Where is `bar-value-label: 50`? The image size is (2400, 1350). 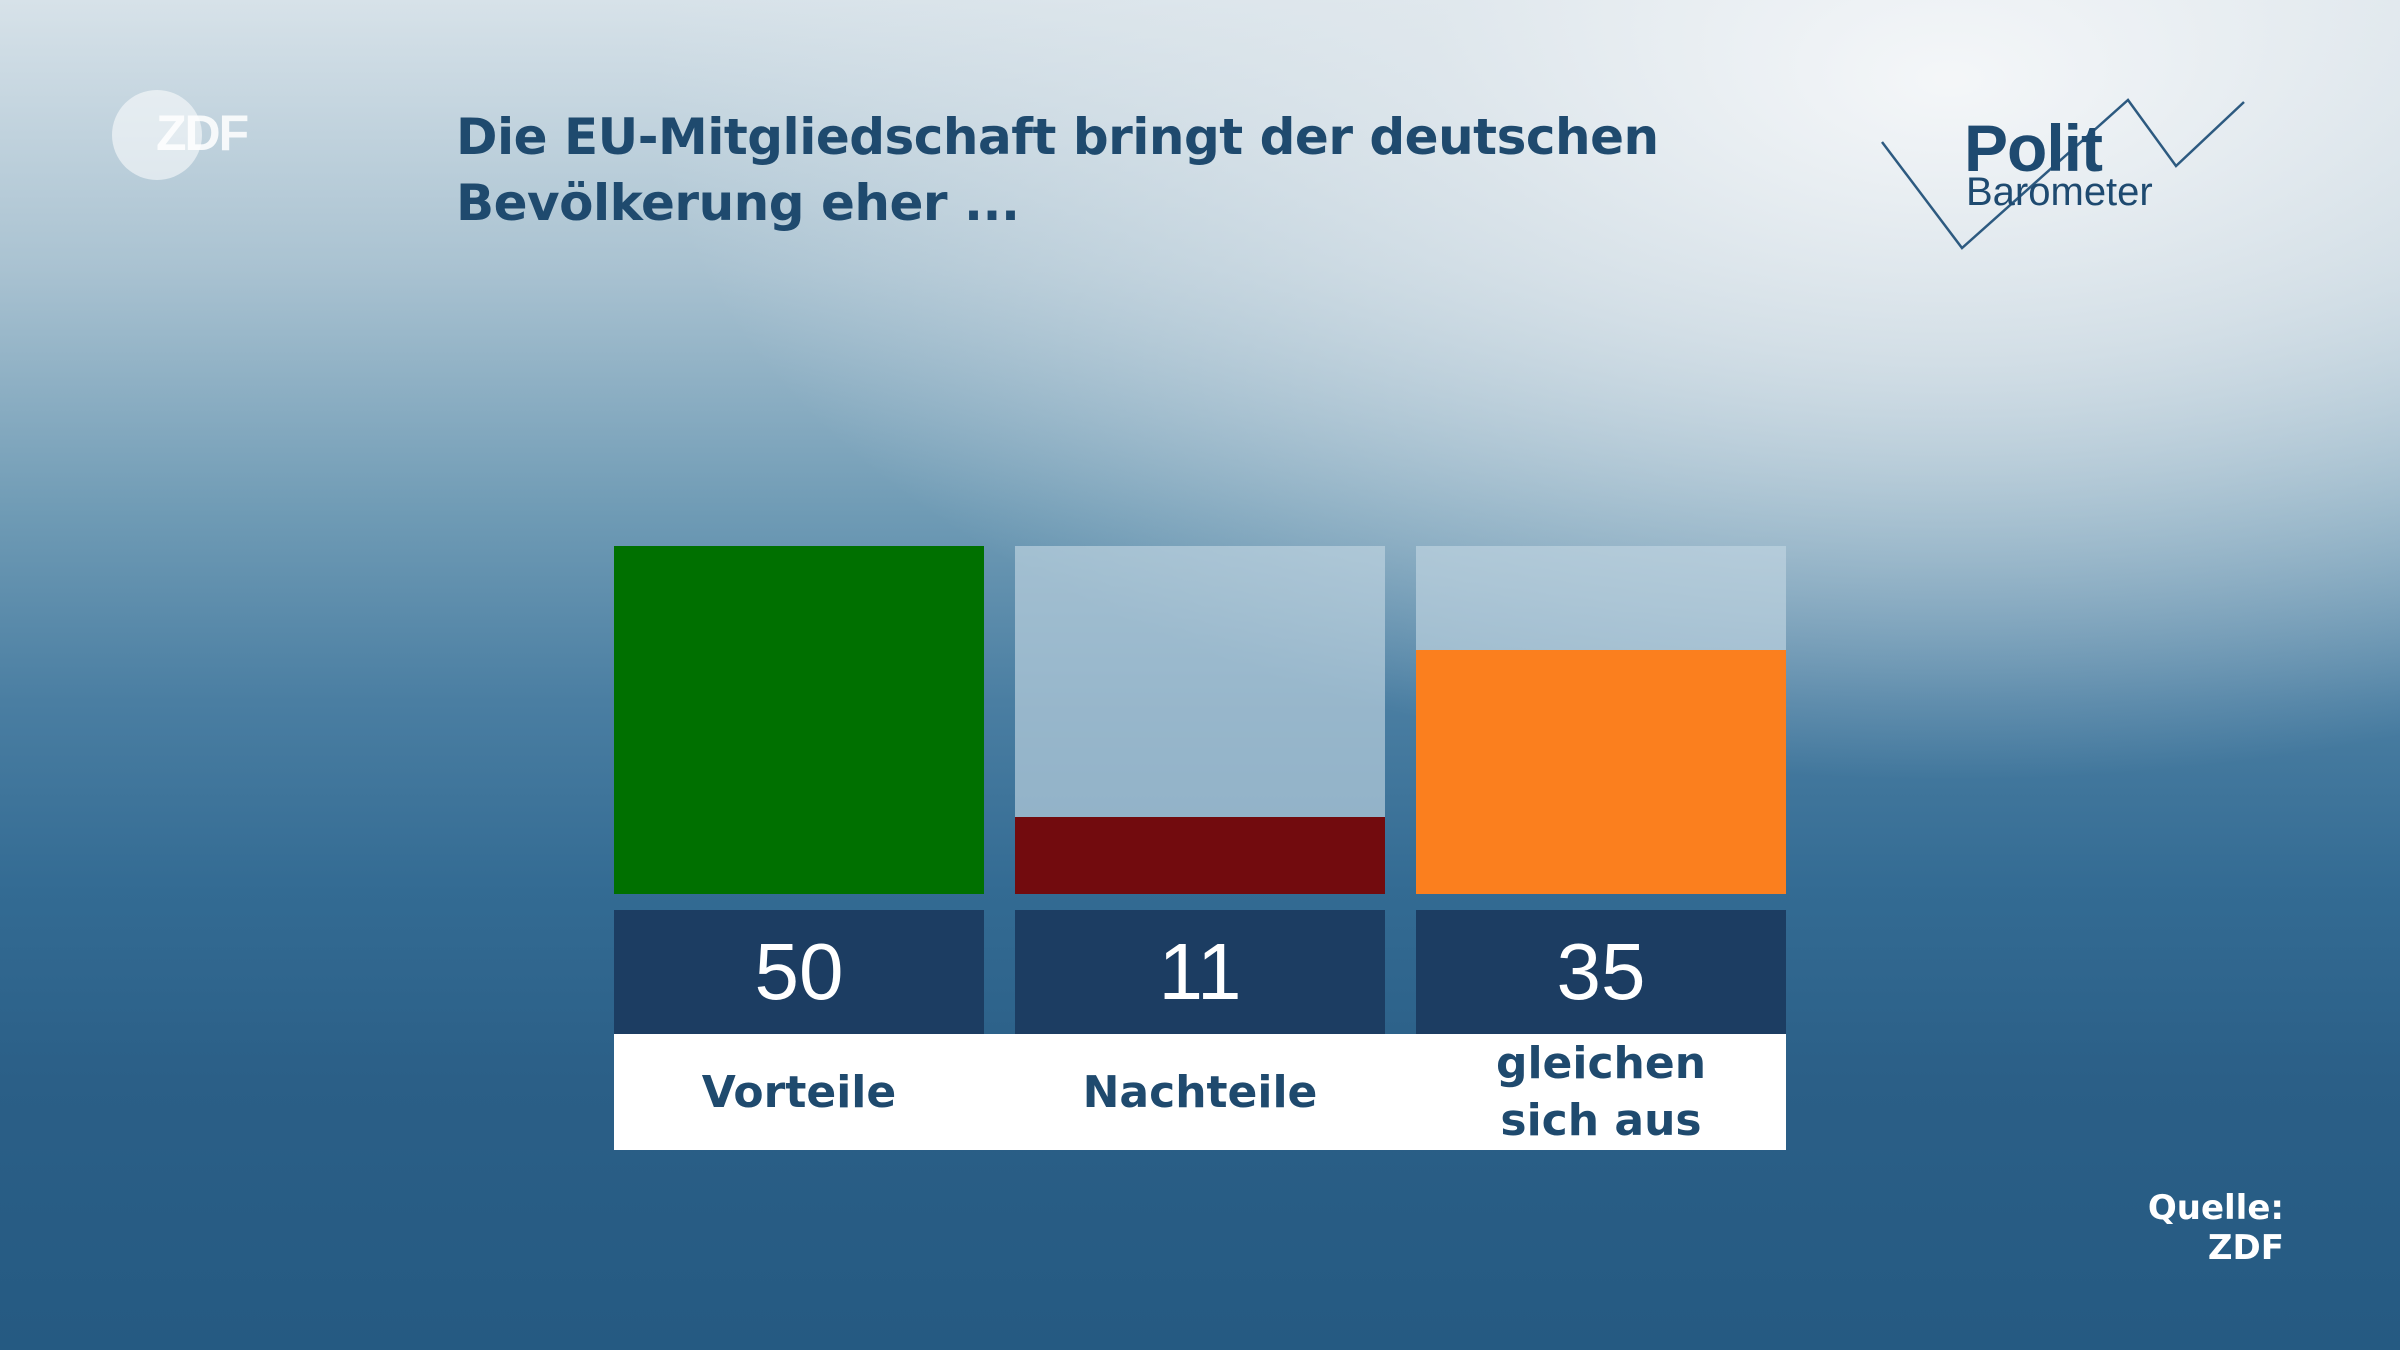 bar-value-label: 50 is located at coordinates (799, 972).